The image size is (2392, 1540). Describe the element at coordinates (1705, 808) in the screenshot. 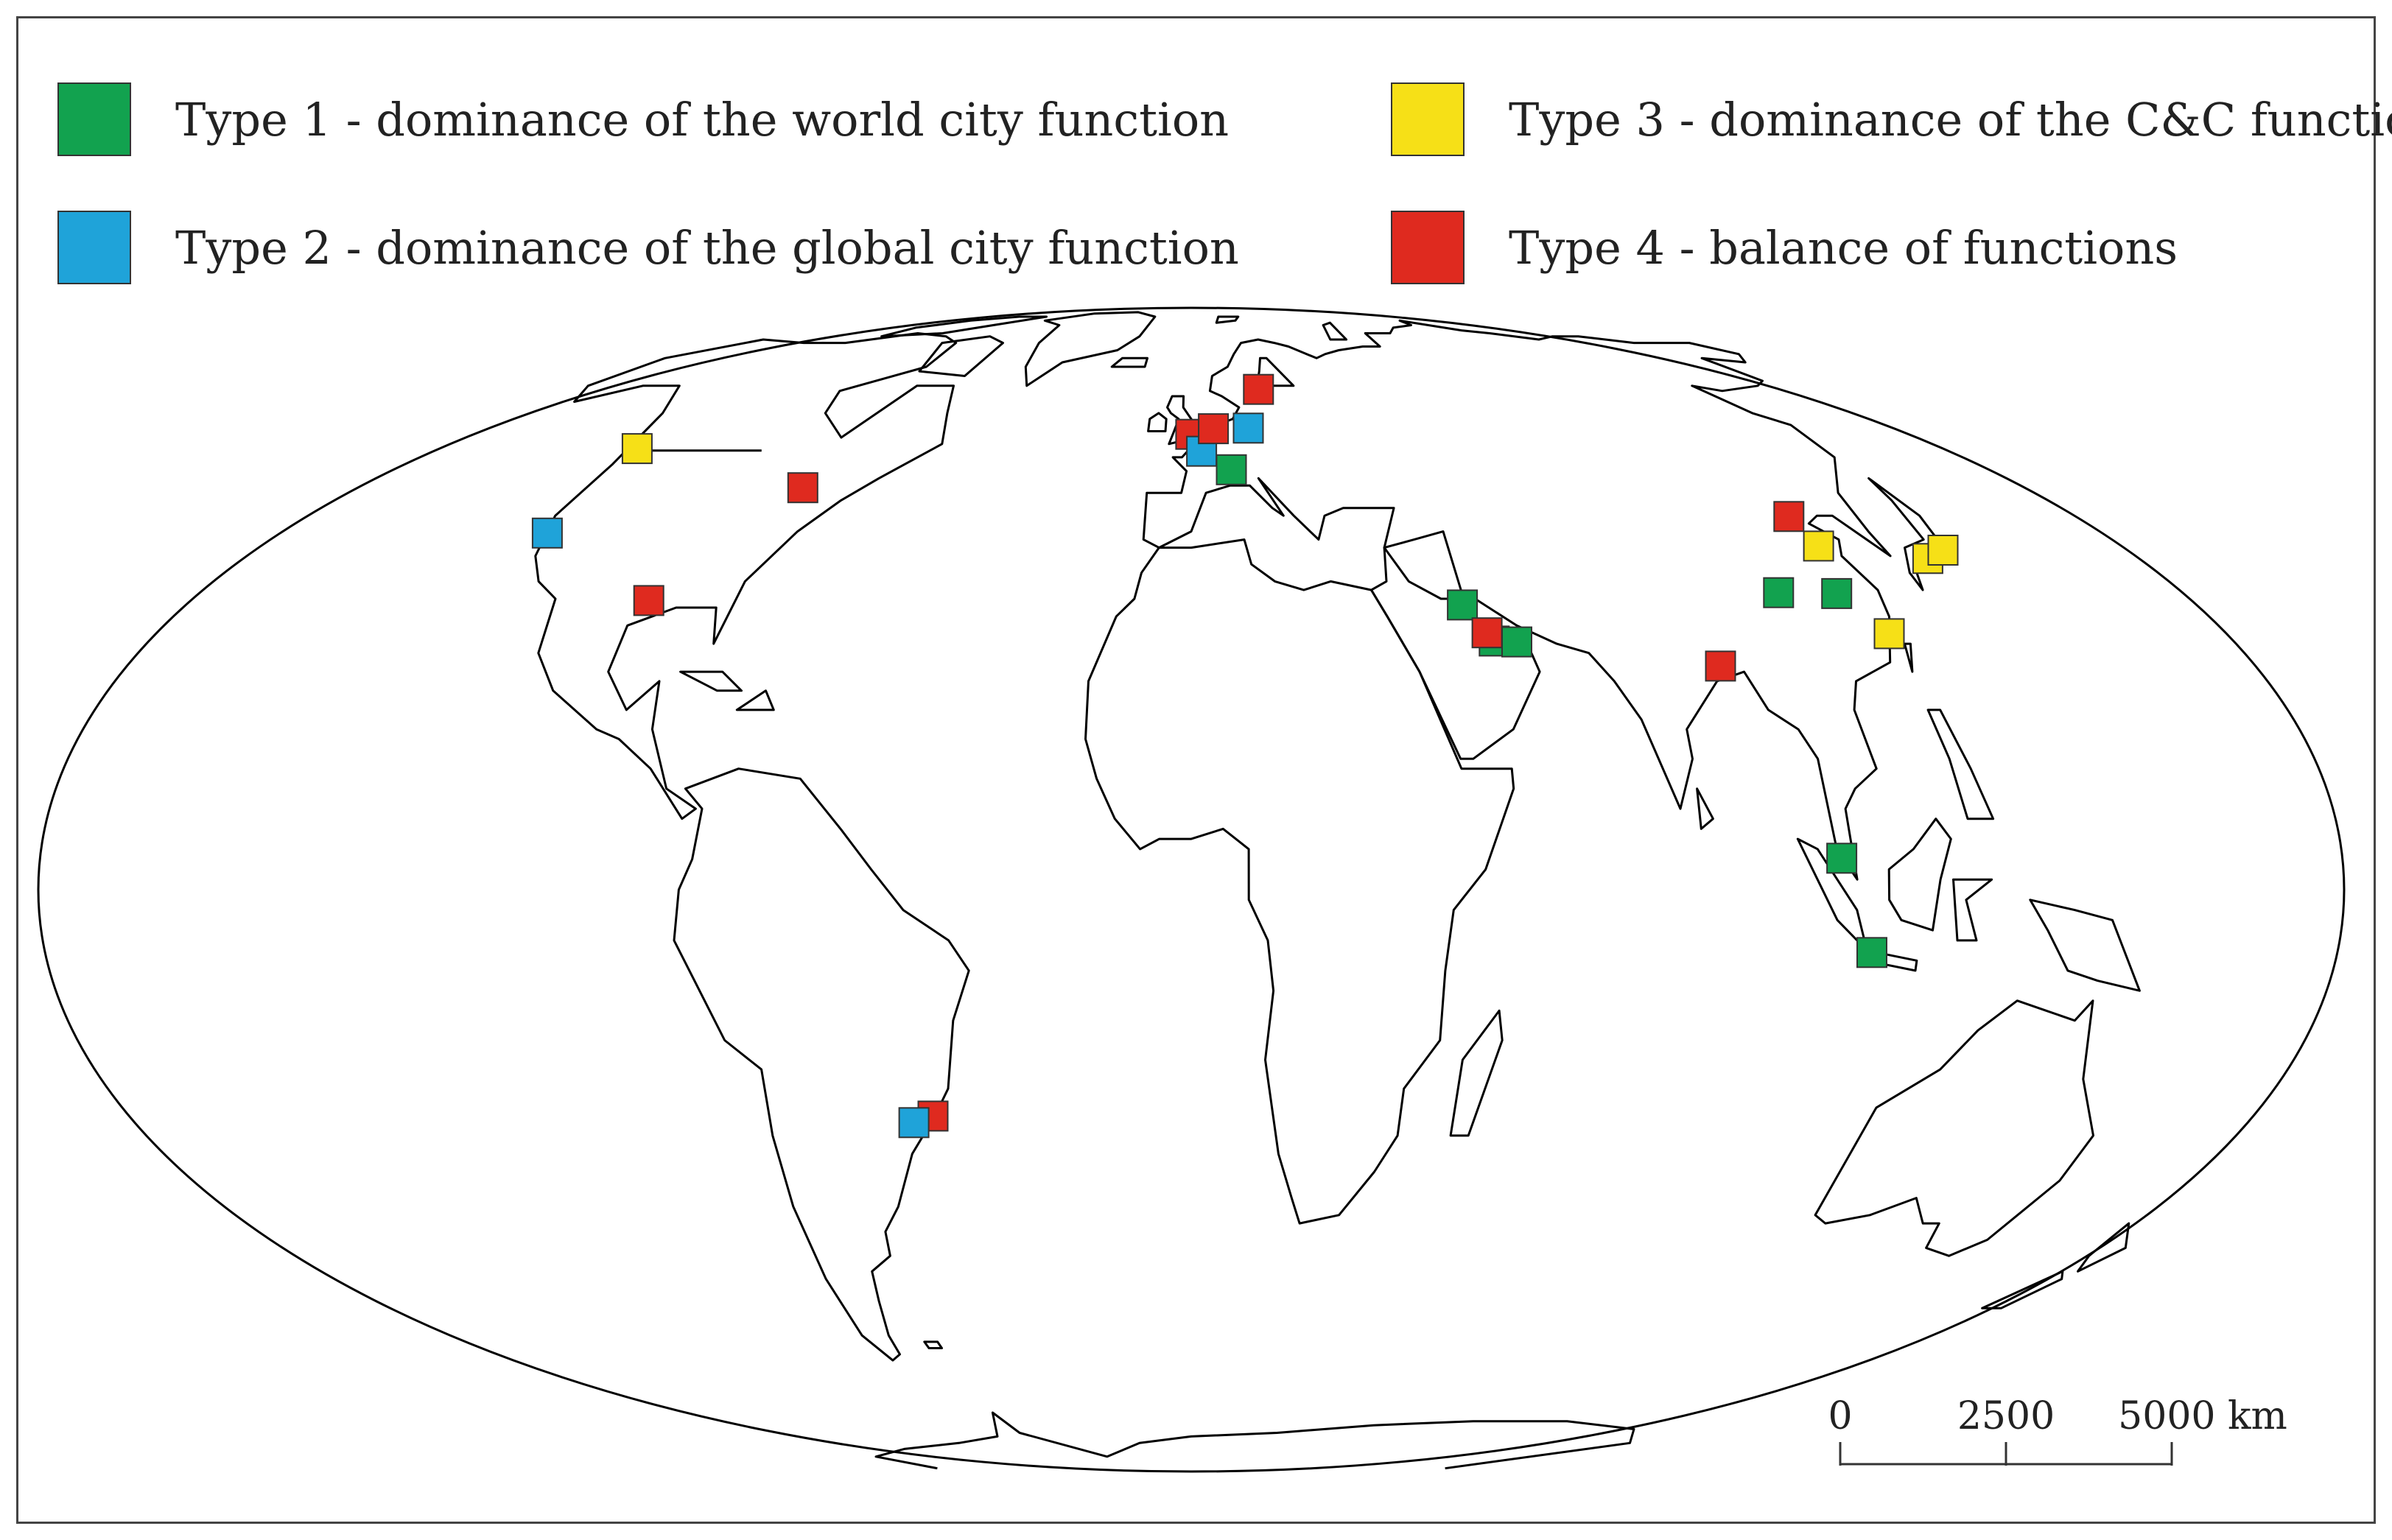

I see `land-sri-lanka` at that location.